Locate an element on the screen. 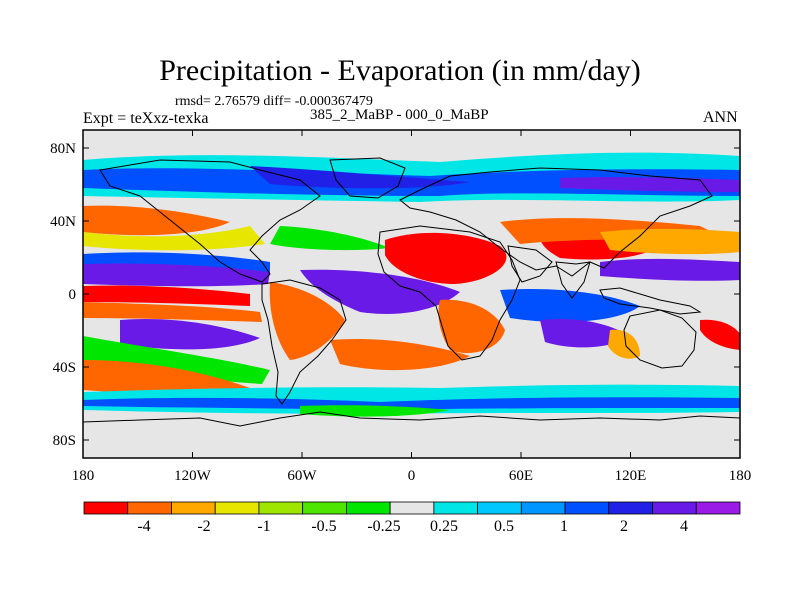  greenland-outline is located at coordinates (367, 178).